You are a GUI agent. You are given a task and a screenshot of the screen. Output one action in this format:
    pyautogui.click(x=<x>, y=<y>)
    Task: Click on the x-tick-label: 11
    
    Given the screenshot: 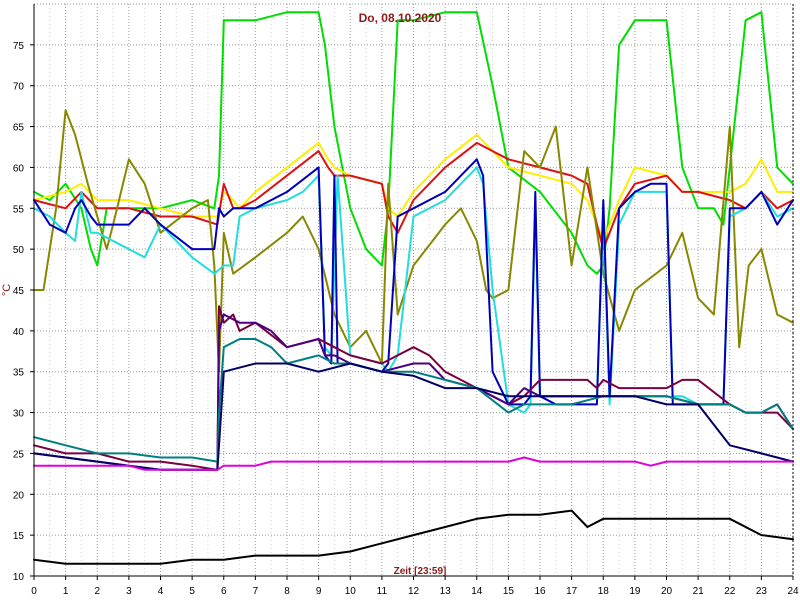 What is the action you would take?
    pyautogui.click(x=382, y=591)
    